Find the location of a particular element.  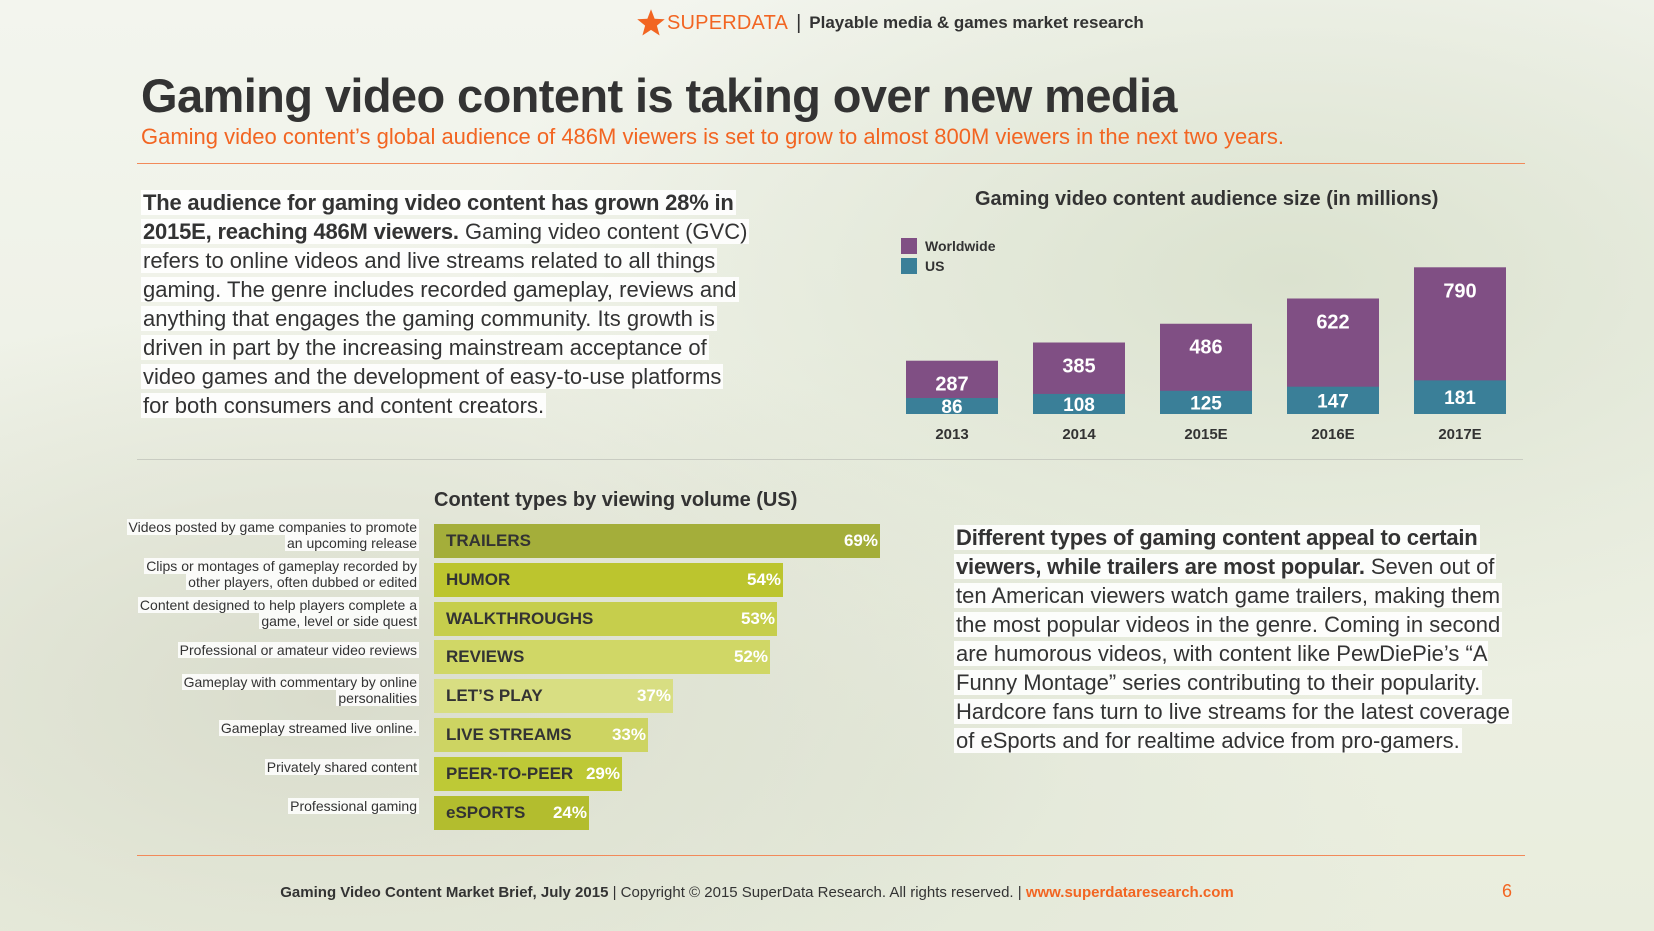

bar-us-2015e is located at coordinates (1206, 402).